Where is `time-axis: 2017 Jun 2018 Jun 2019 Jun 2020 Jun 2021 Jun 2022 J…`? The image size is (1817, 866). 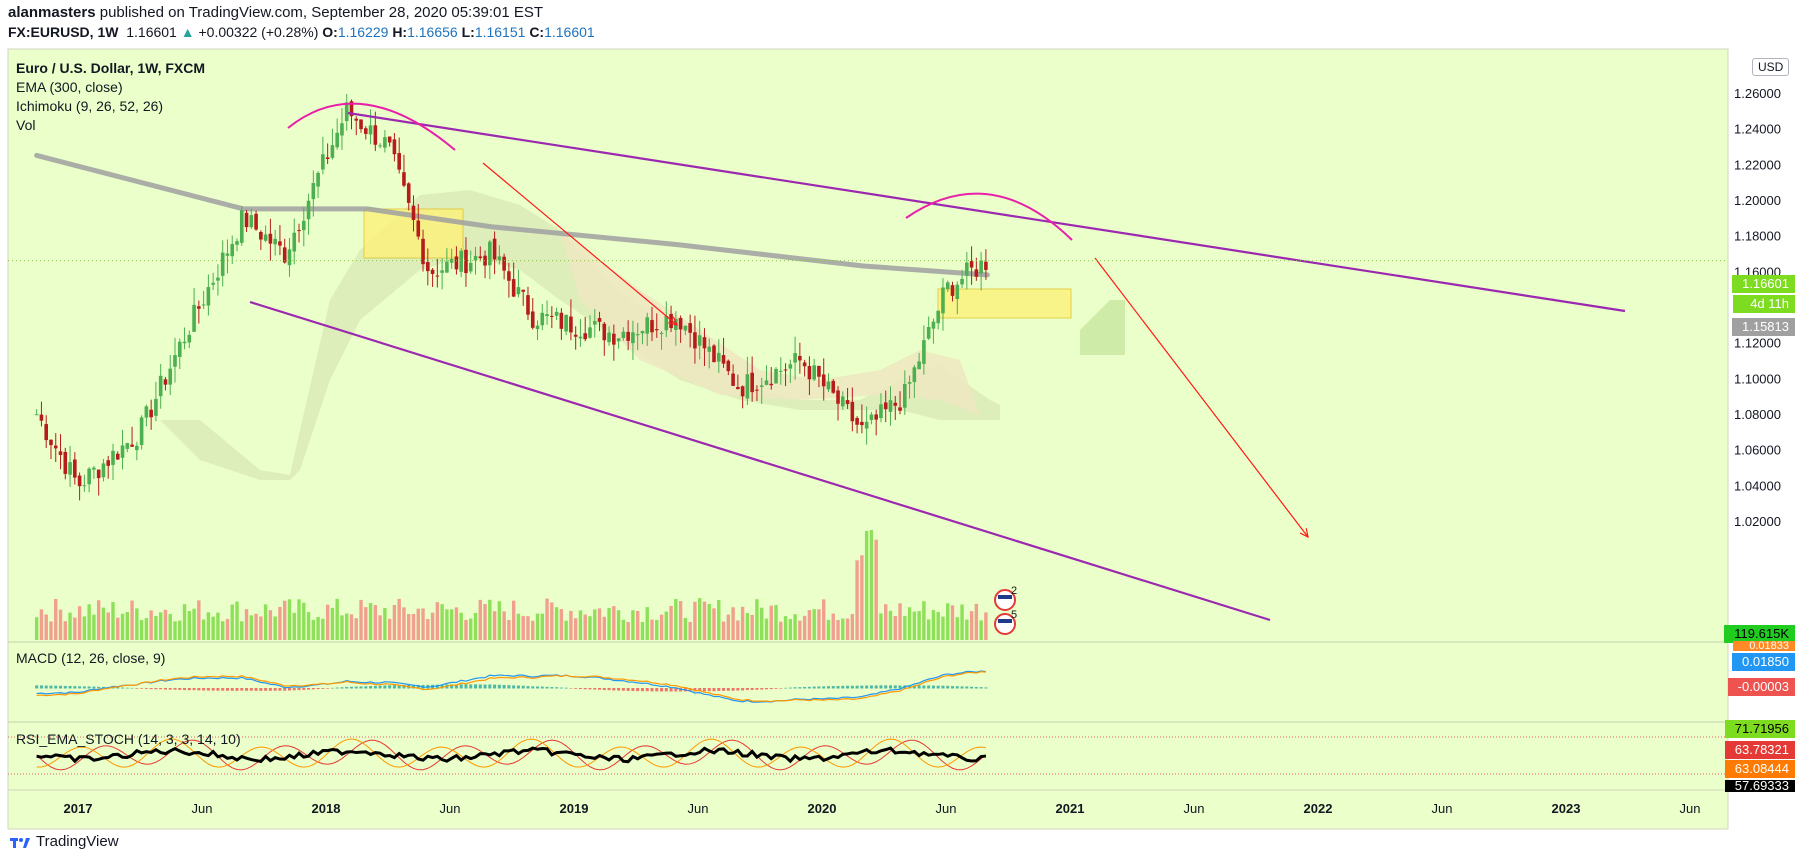
time-axis: 2017 Jun 2018 Jun 2019 Jun 2020 Jun 2021 Jun 2022 J… is located at coordinates (868, 802).